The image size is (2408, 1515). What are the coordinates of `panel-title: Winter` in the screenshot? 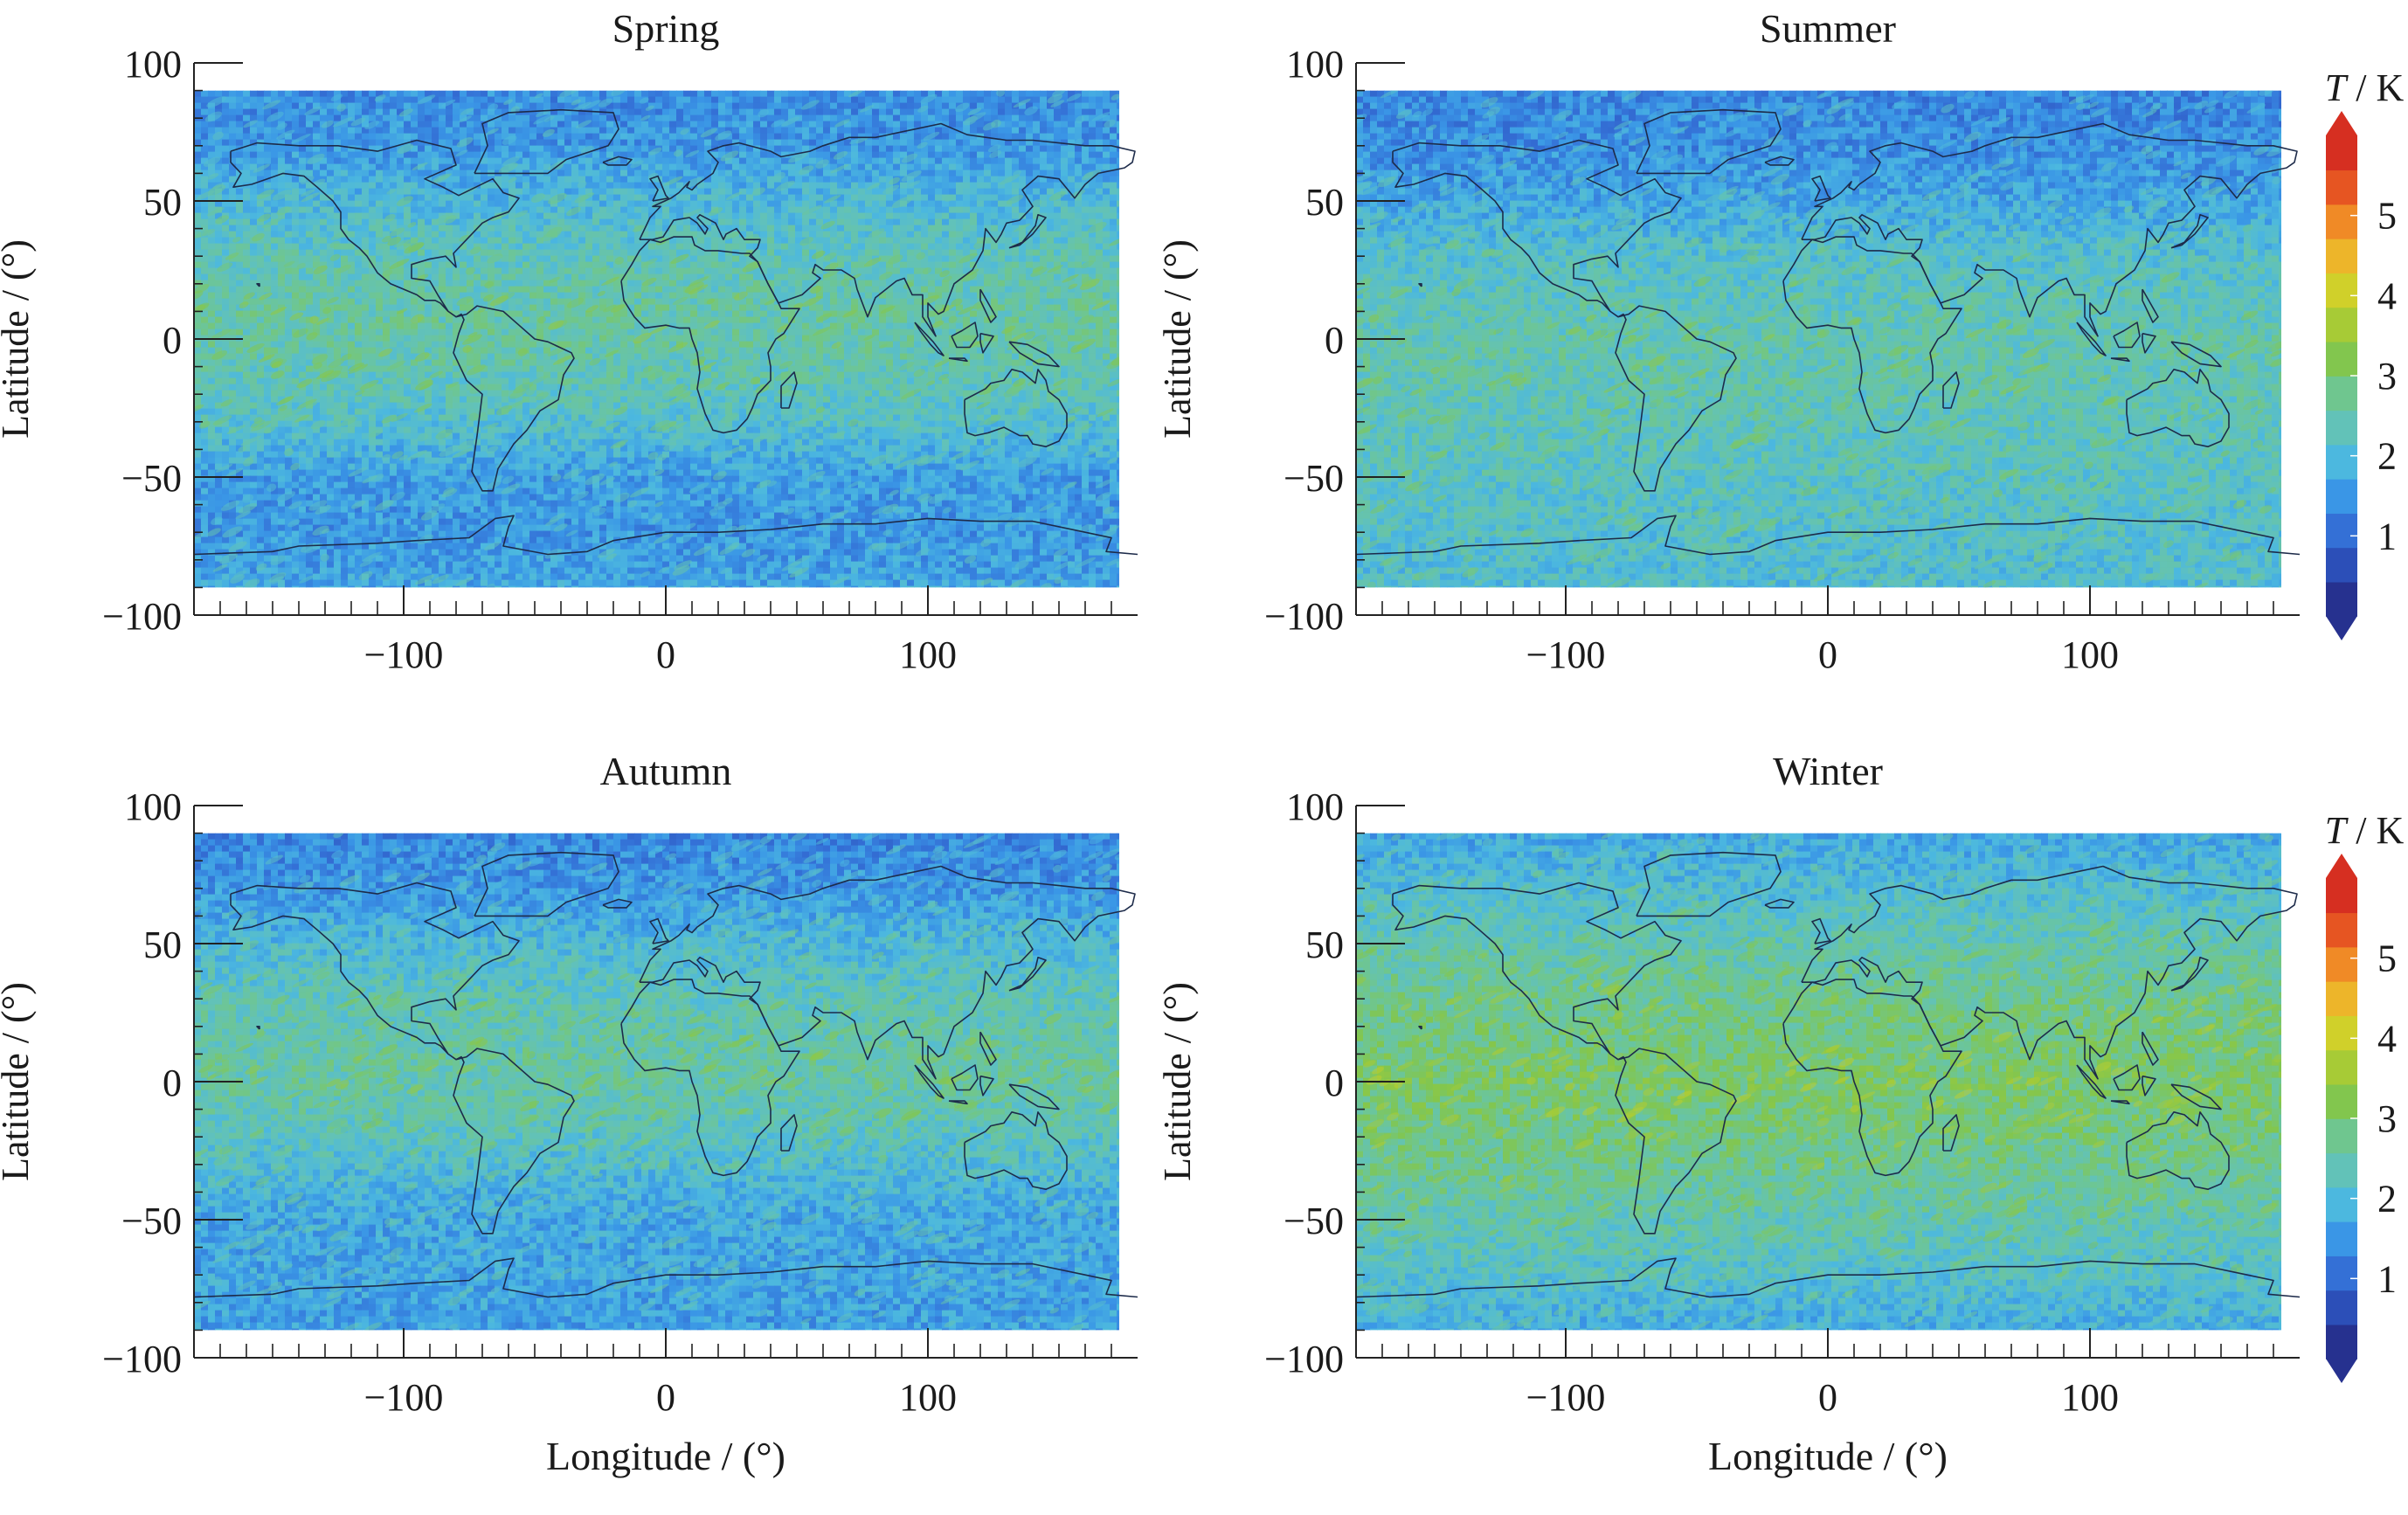 It's located at (1828, 771).